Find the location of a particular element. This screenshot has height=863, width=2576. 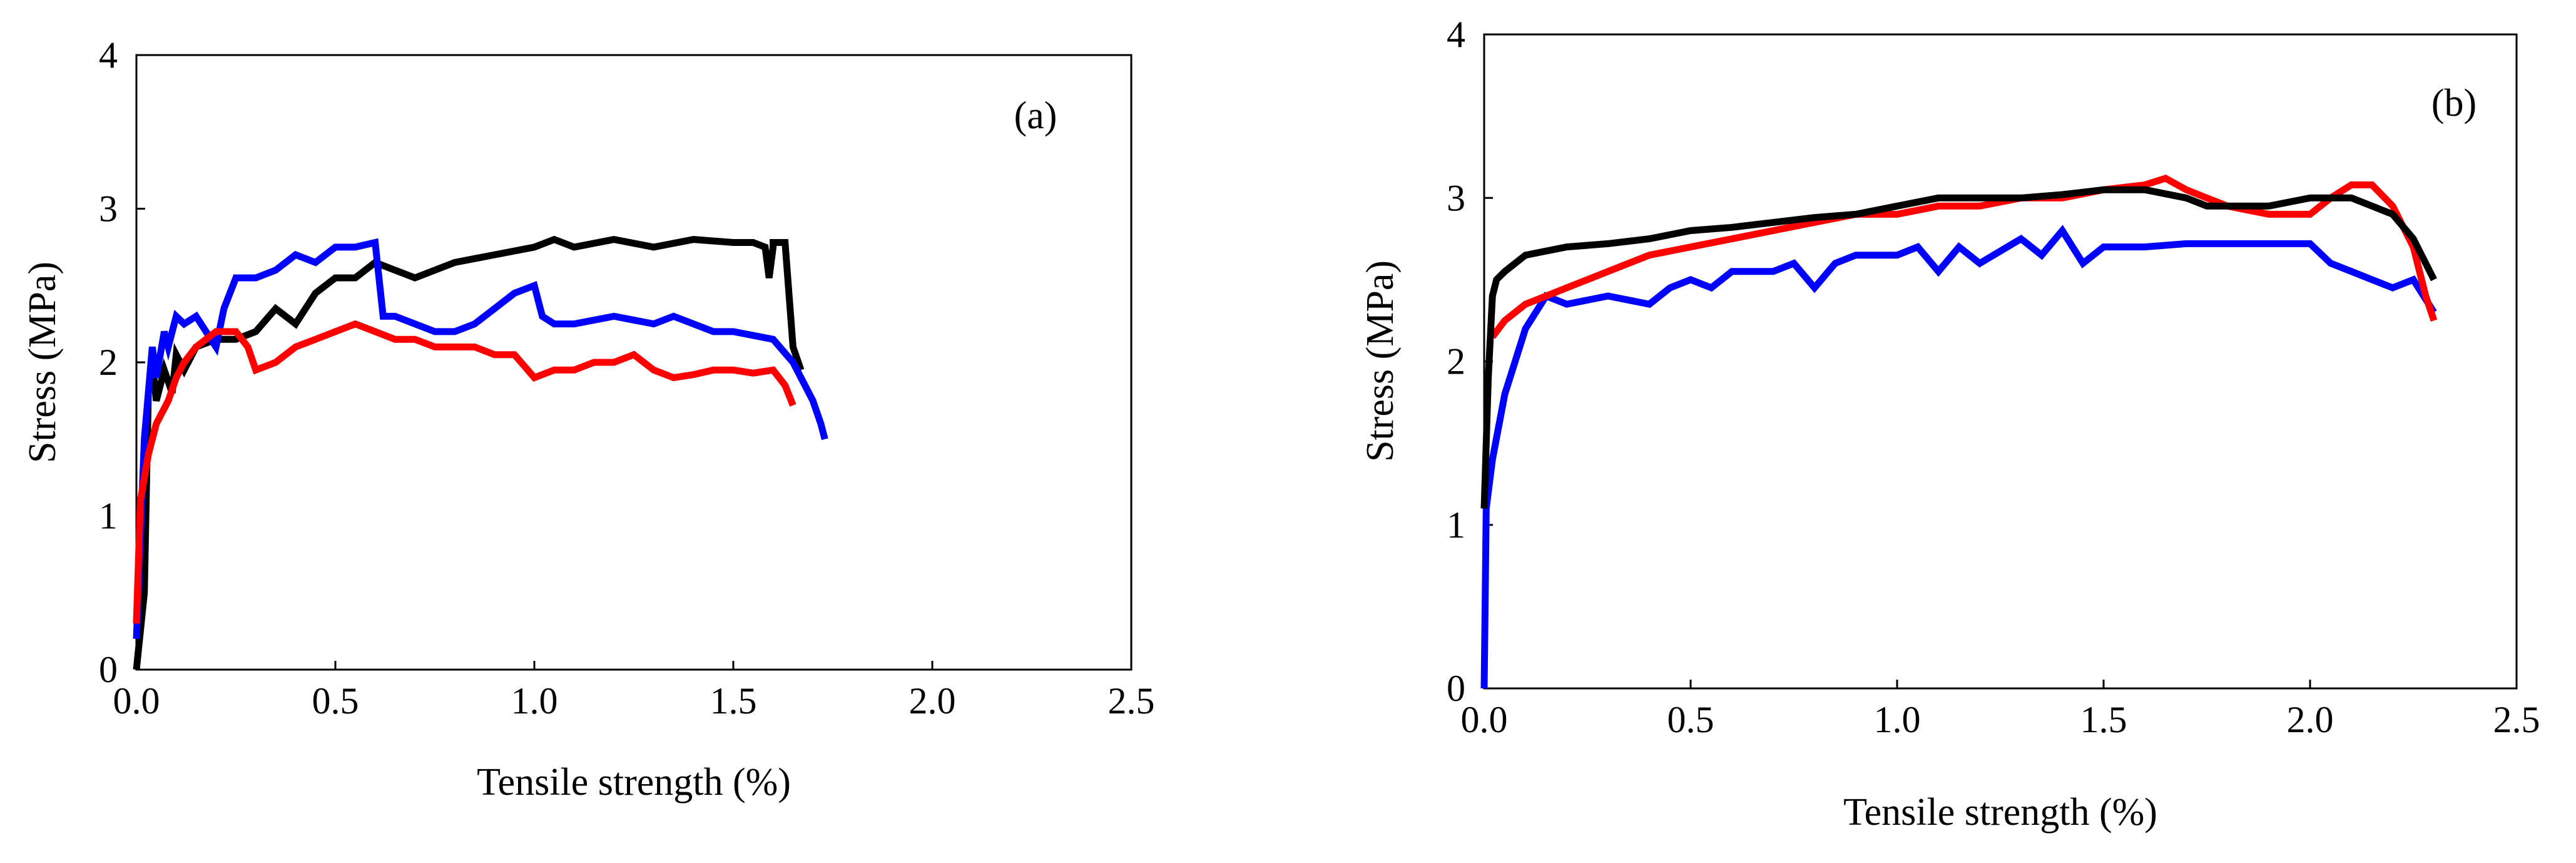

x-tick-label-b: 0.0 is located at coordinates (1485, 719).